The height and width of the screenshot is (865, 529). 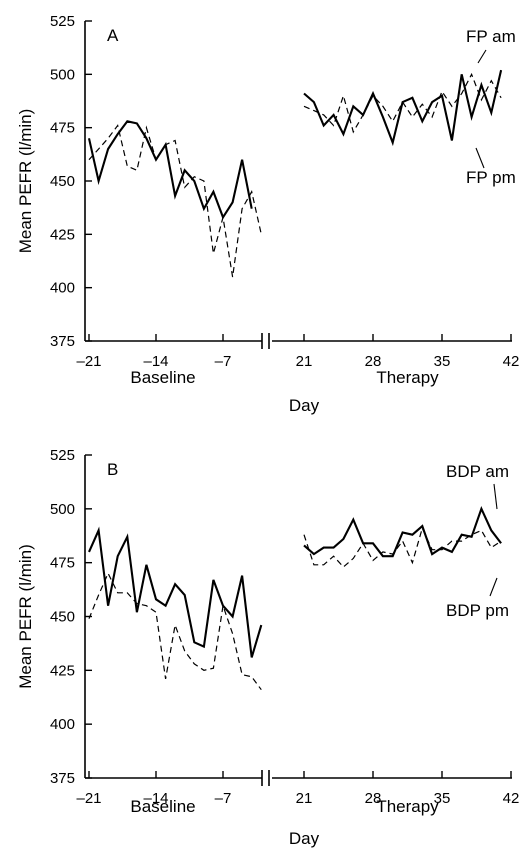 What do you see at coordinates (113, 35) in the screenshot?
I see `panel-letter: A` at bounding box center [113, 35].